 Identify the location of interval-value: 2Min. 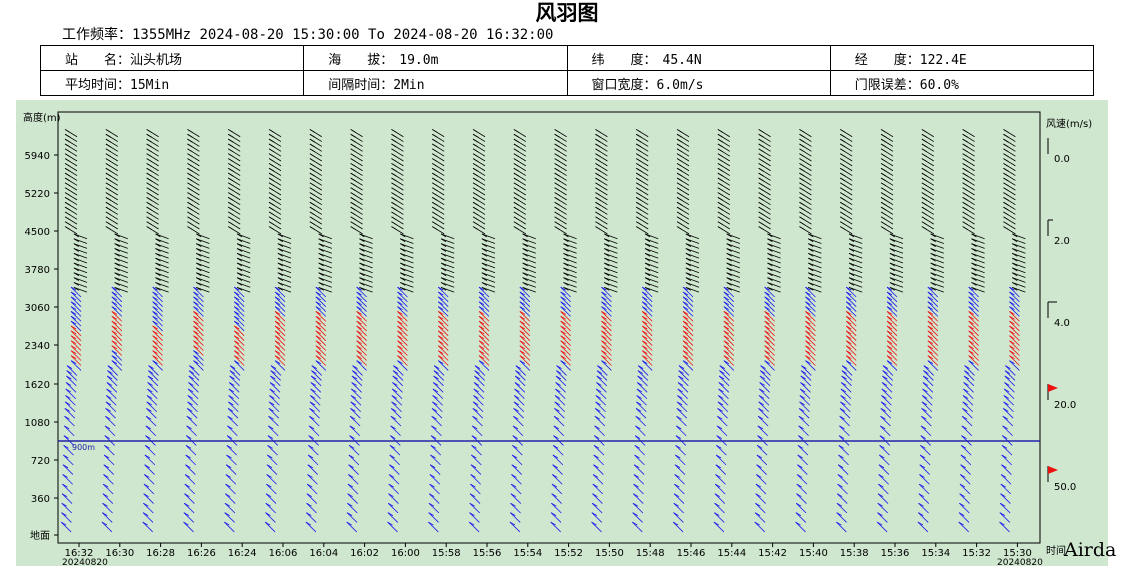
(409, 85).